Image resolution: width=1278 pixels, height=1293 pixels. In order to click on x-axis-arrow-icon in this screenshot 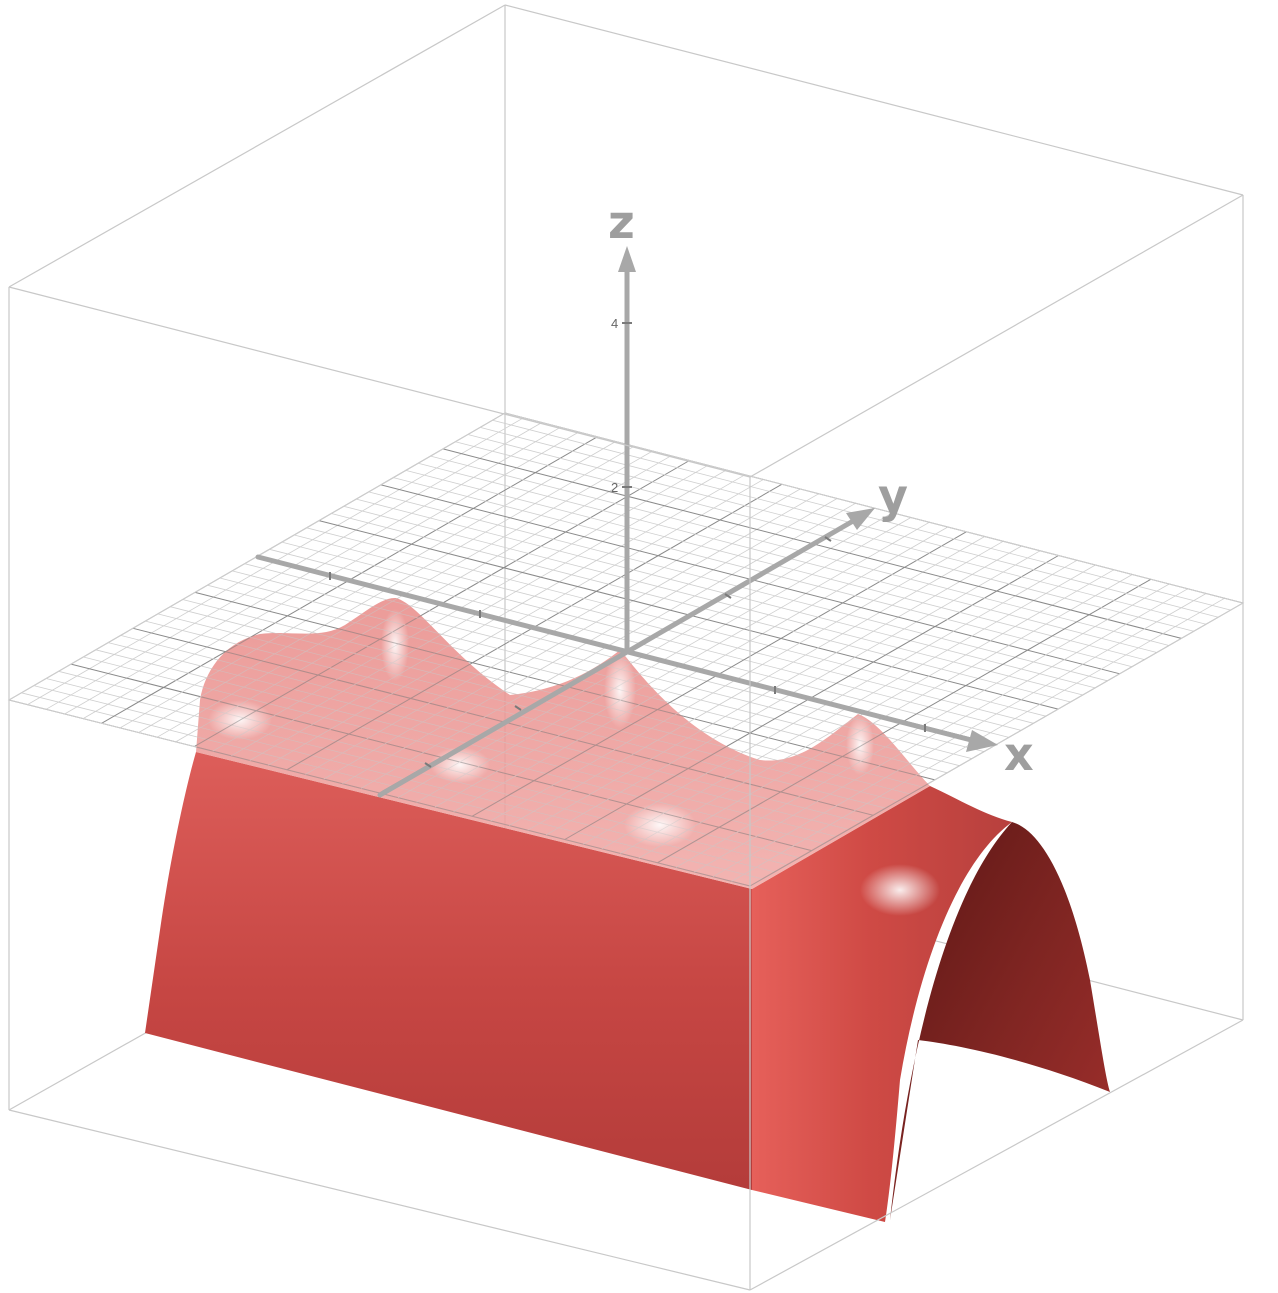, I will do `click(982, 741)`.